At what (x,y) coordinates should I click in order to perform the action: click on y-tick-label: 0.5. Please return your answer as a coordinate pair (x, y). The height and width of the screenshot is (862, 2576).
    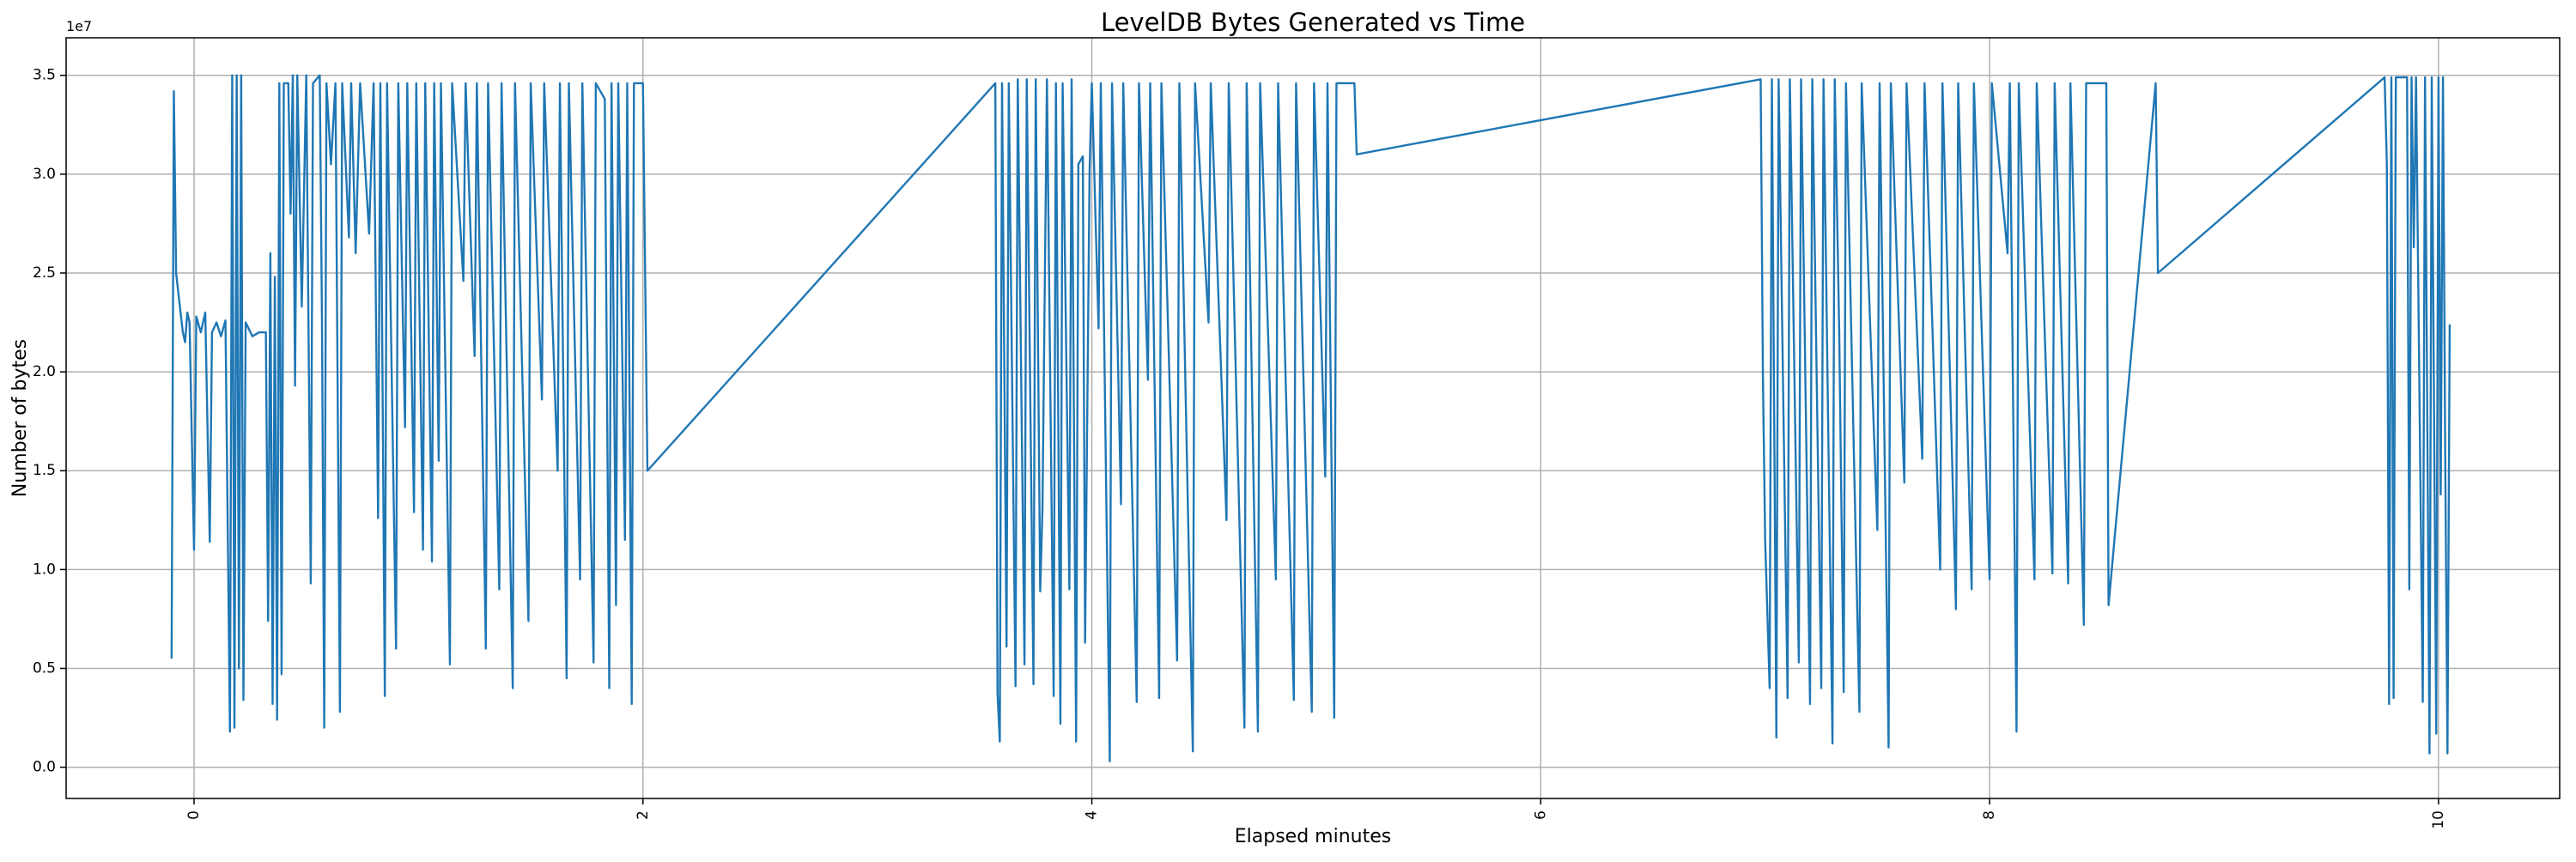
    Looking at the image, I should click on (44, 668).